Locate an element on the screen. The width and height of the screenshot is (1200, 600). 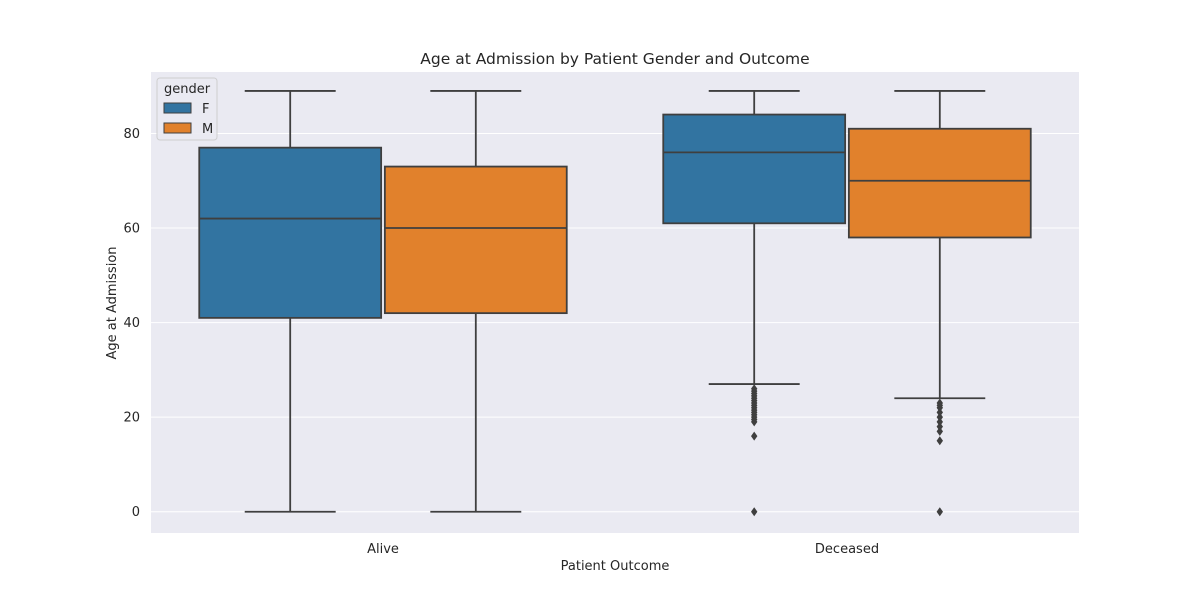
box-F-alive is located at coordinates (290, 301).